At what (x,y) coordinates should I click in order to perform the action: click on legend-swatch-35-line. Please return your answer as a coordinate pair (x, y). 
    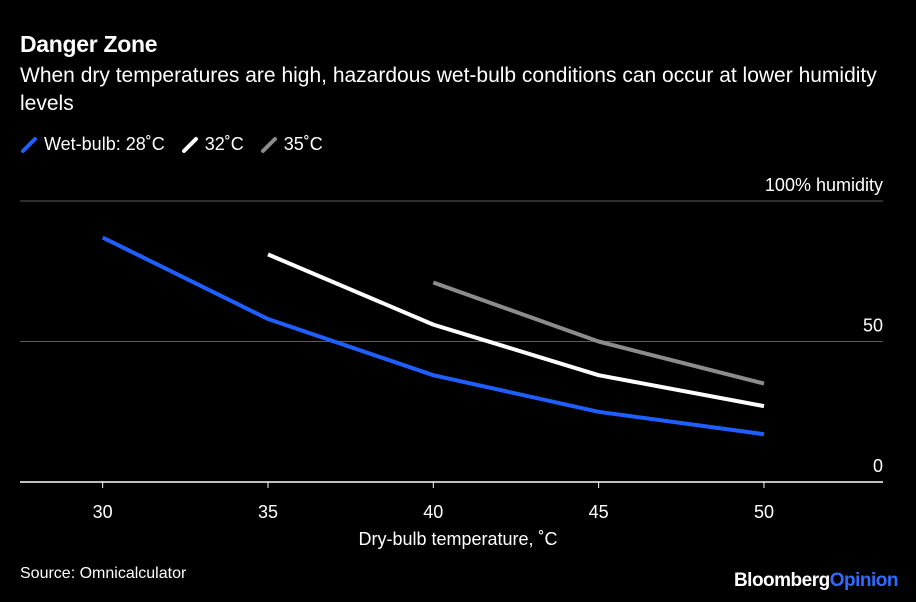
    Looking at the image, I should click on (268, 144).